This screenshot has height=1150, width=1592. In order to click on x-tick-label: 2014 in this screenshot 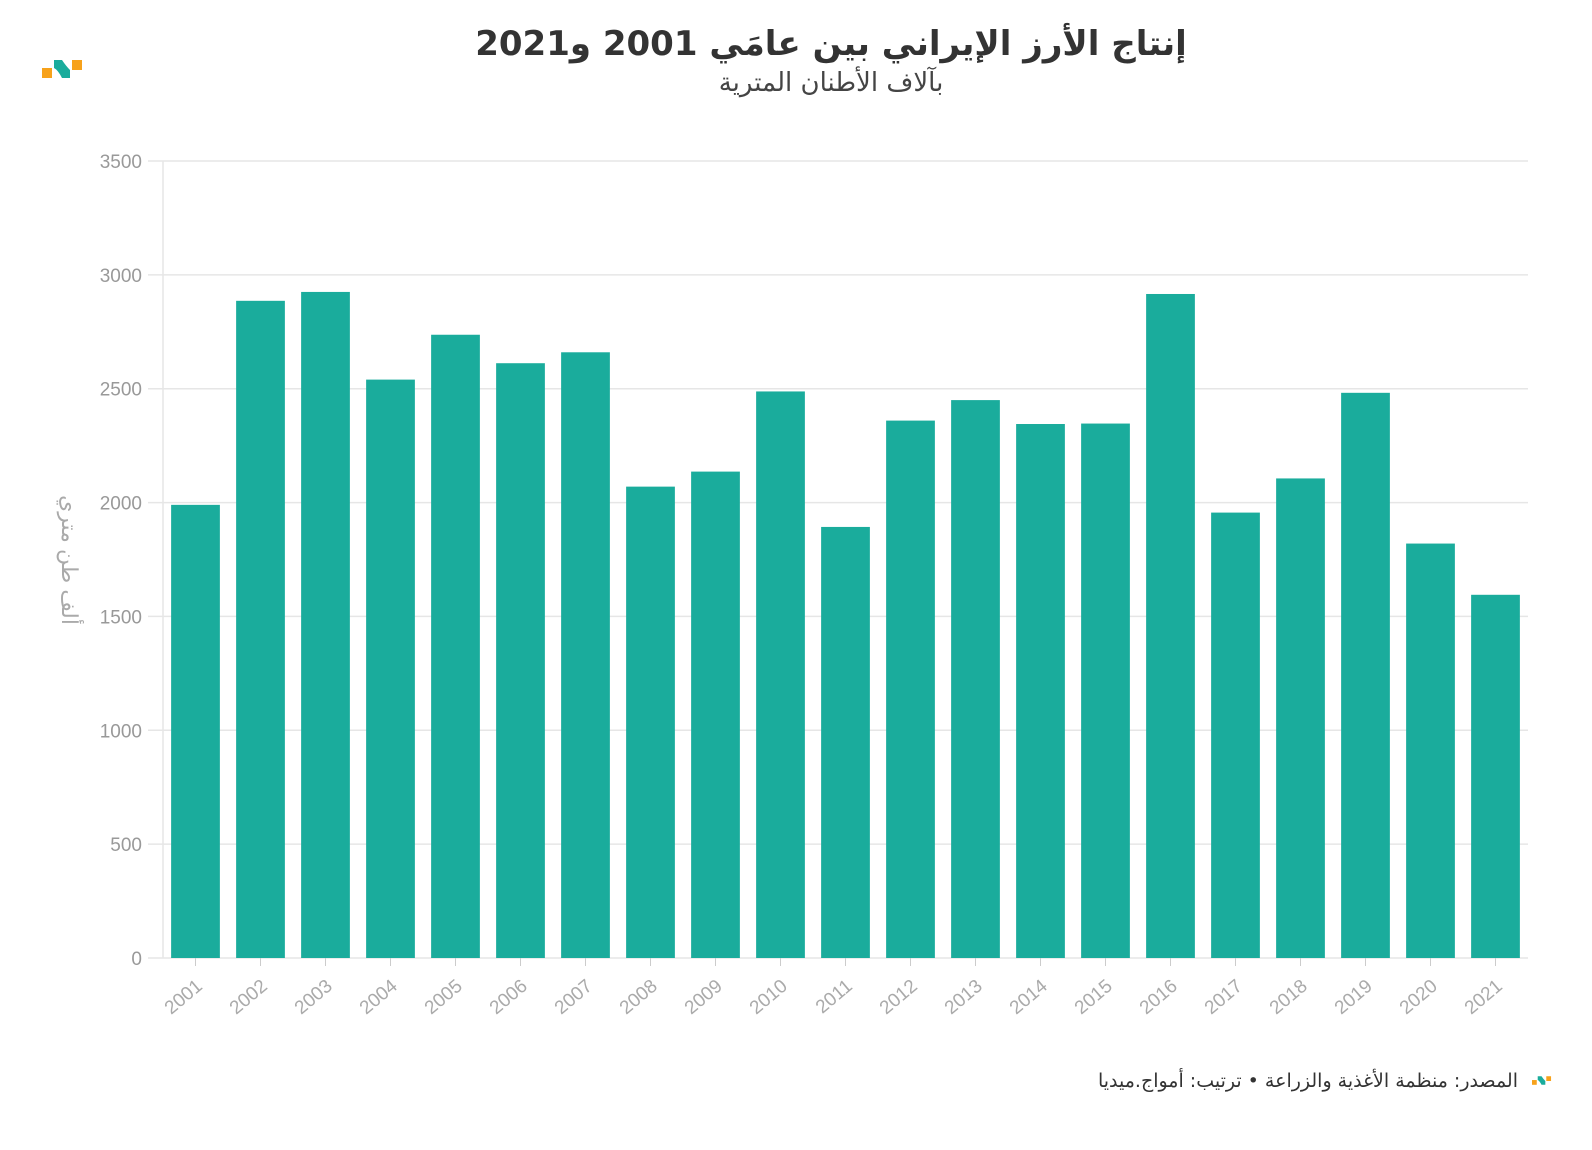, I will do `click(1029, 997)`.